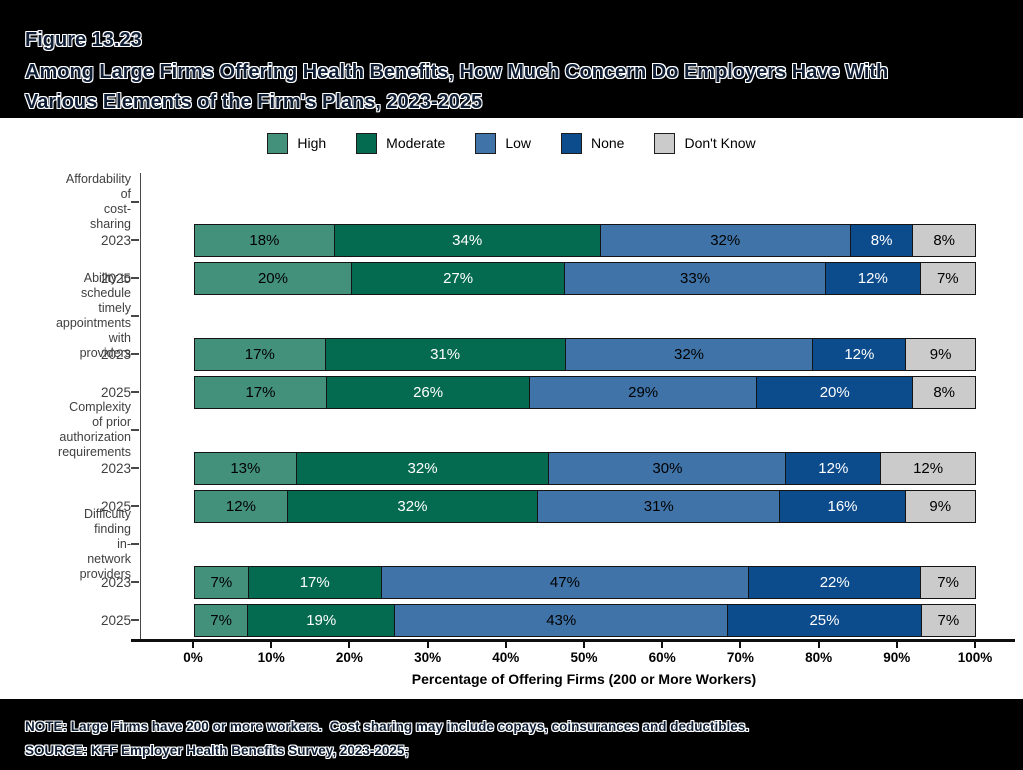  I want to click on legend-item-none: None, so click(592, 143).